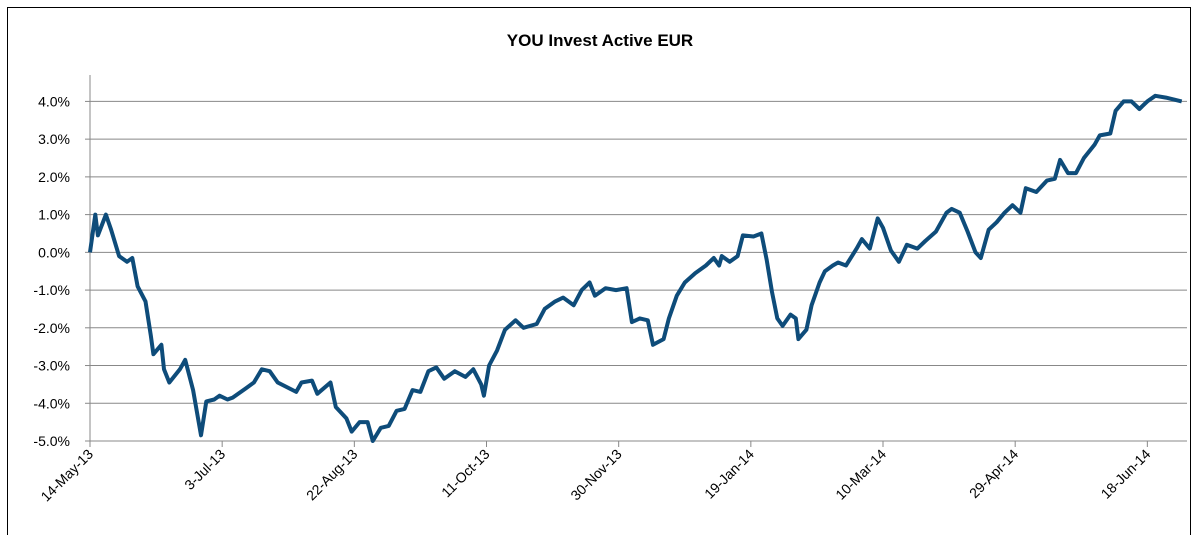  What do you see at coordinates (66, 475) in the screenshot?
I see `x-tick-label: 14-May-13` at bounding box center [66, 475].